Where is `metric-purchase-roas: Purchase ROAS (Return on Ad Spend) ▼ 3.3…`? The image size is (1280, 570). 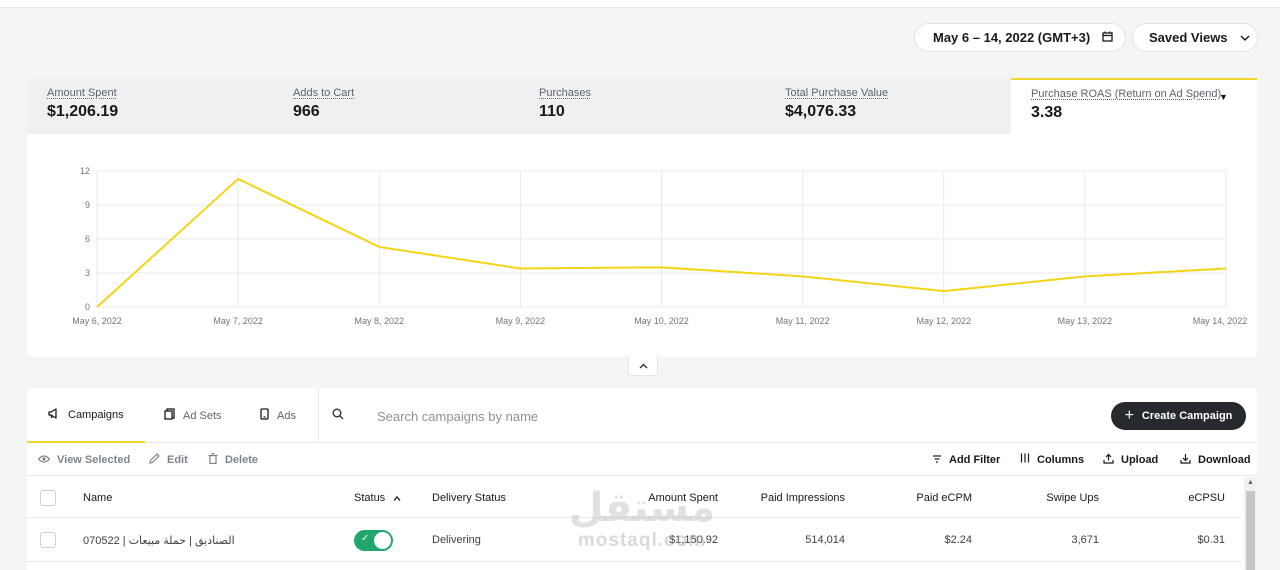
metric-purchase-roas: Purchase ROAS (Return on Ad Spend) ▼ 3.3… is located at coordinates (1134, 106).